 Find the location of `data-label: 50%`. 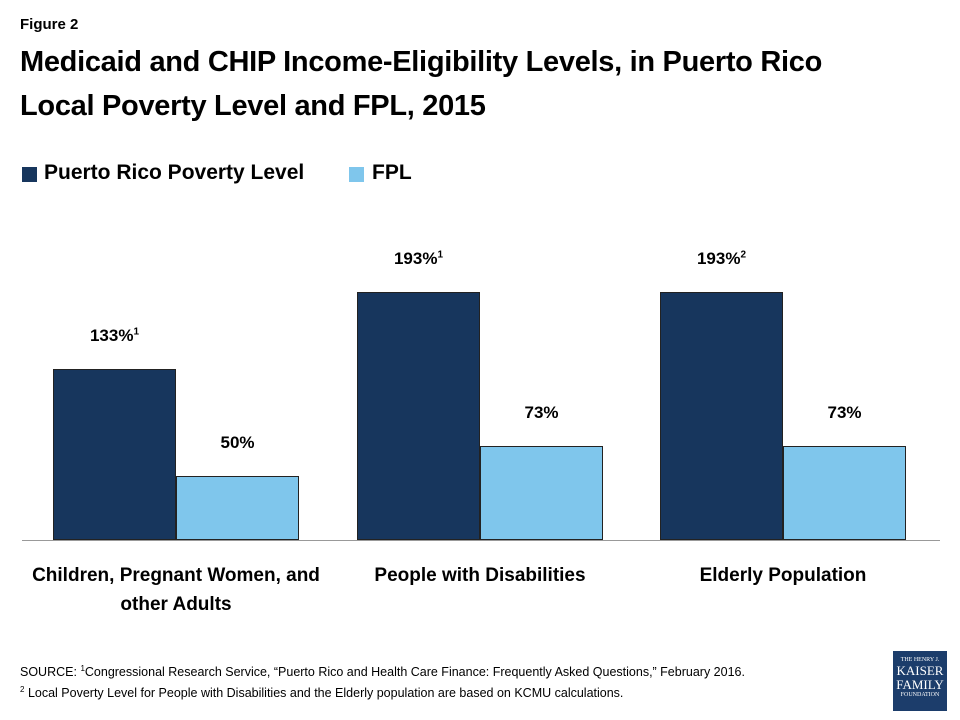

data-label: 50% is located at coordinates (238, 443).